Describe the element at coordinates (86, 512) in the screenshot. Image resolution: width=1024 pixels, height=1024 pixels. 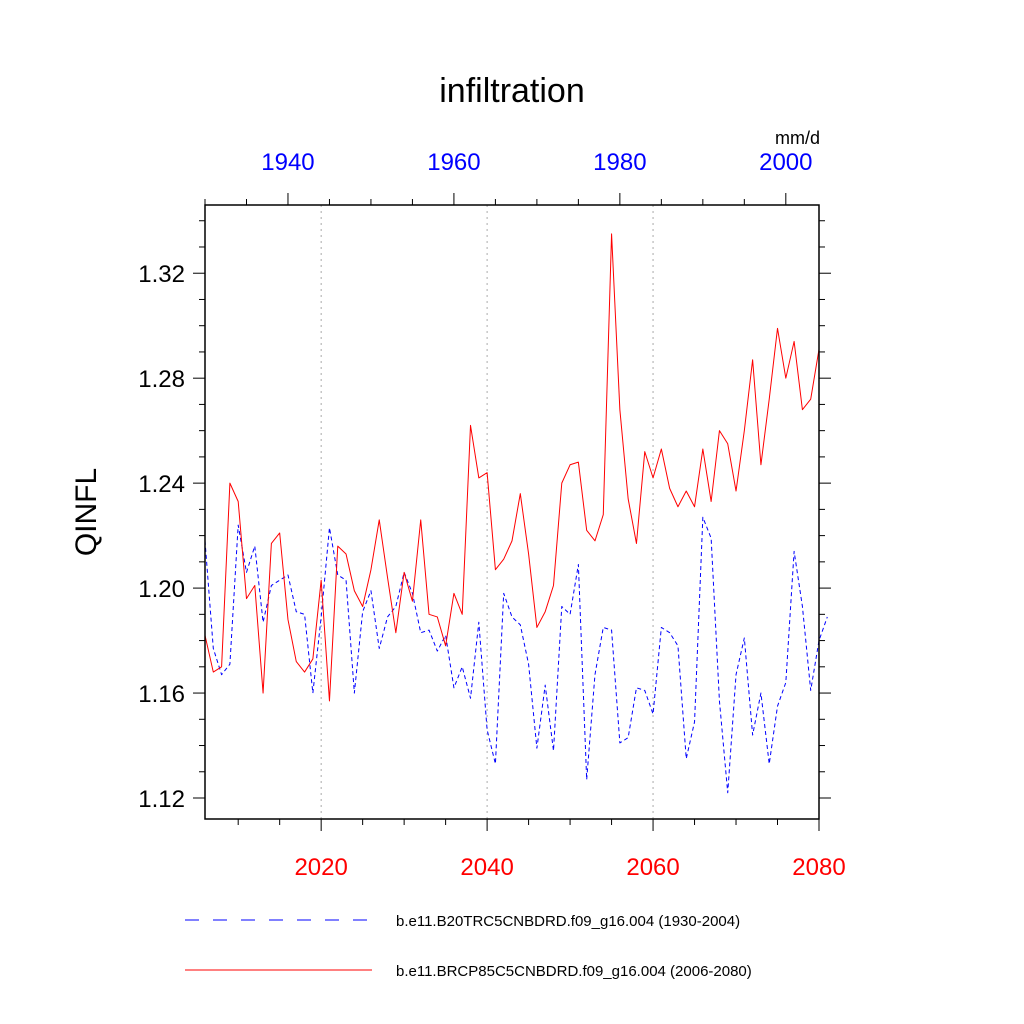
I see `y-axis-label: QINFL` at that location.